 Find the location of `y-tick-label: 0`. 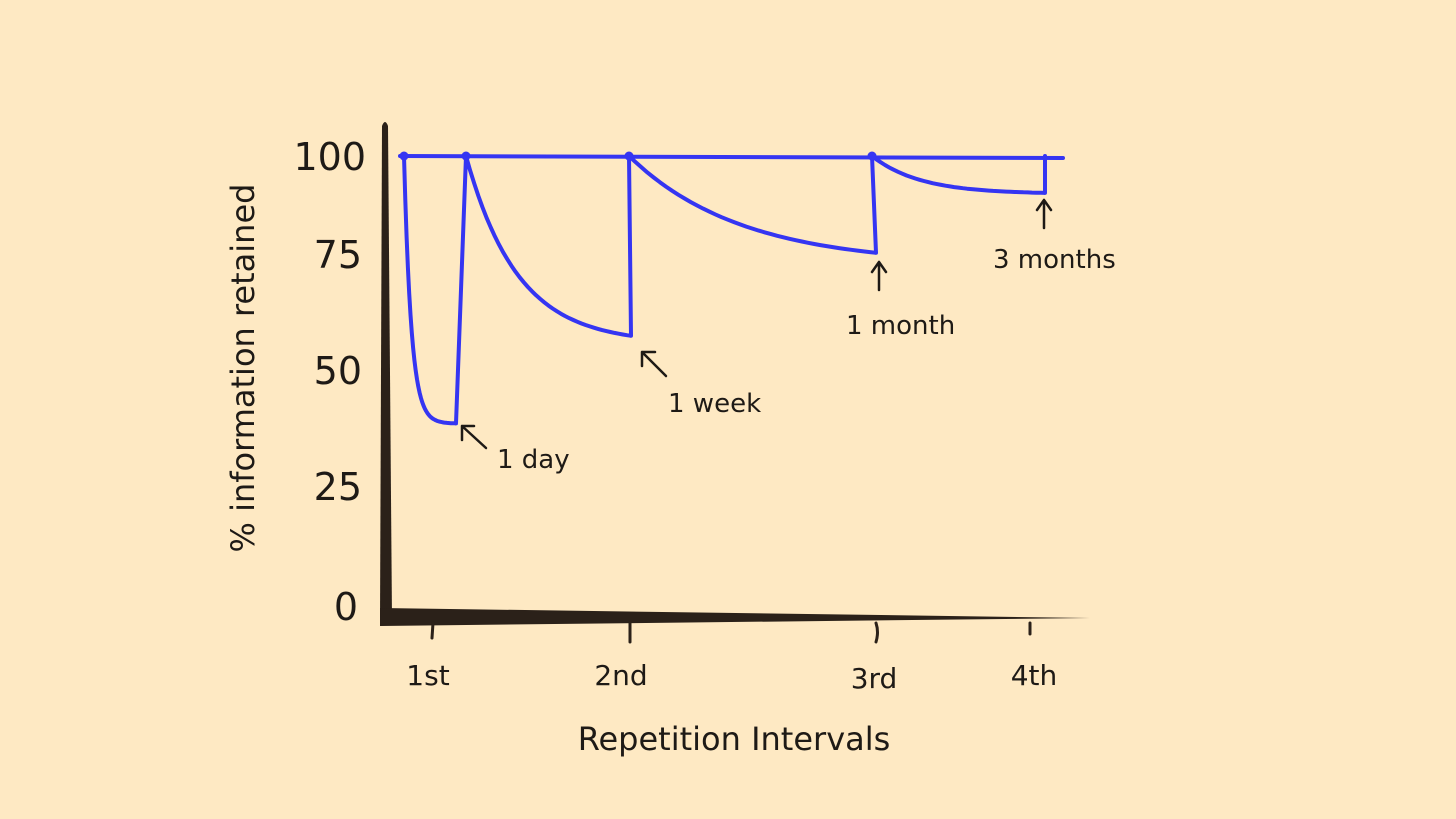

y-tick-label: 0 is located at coordinates (346, 607).